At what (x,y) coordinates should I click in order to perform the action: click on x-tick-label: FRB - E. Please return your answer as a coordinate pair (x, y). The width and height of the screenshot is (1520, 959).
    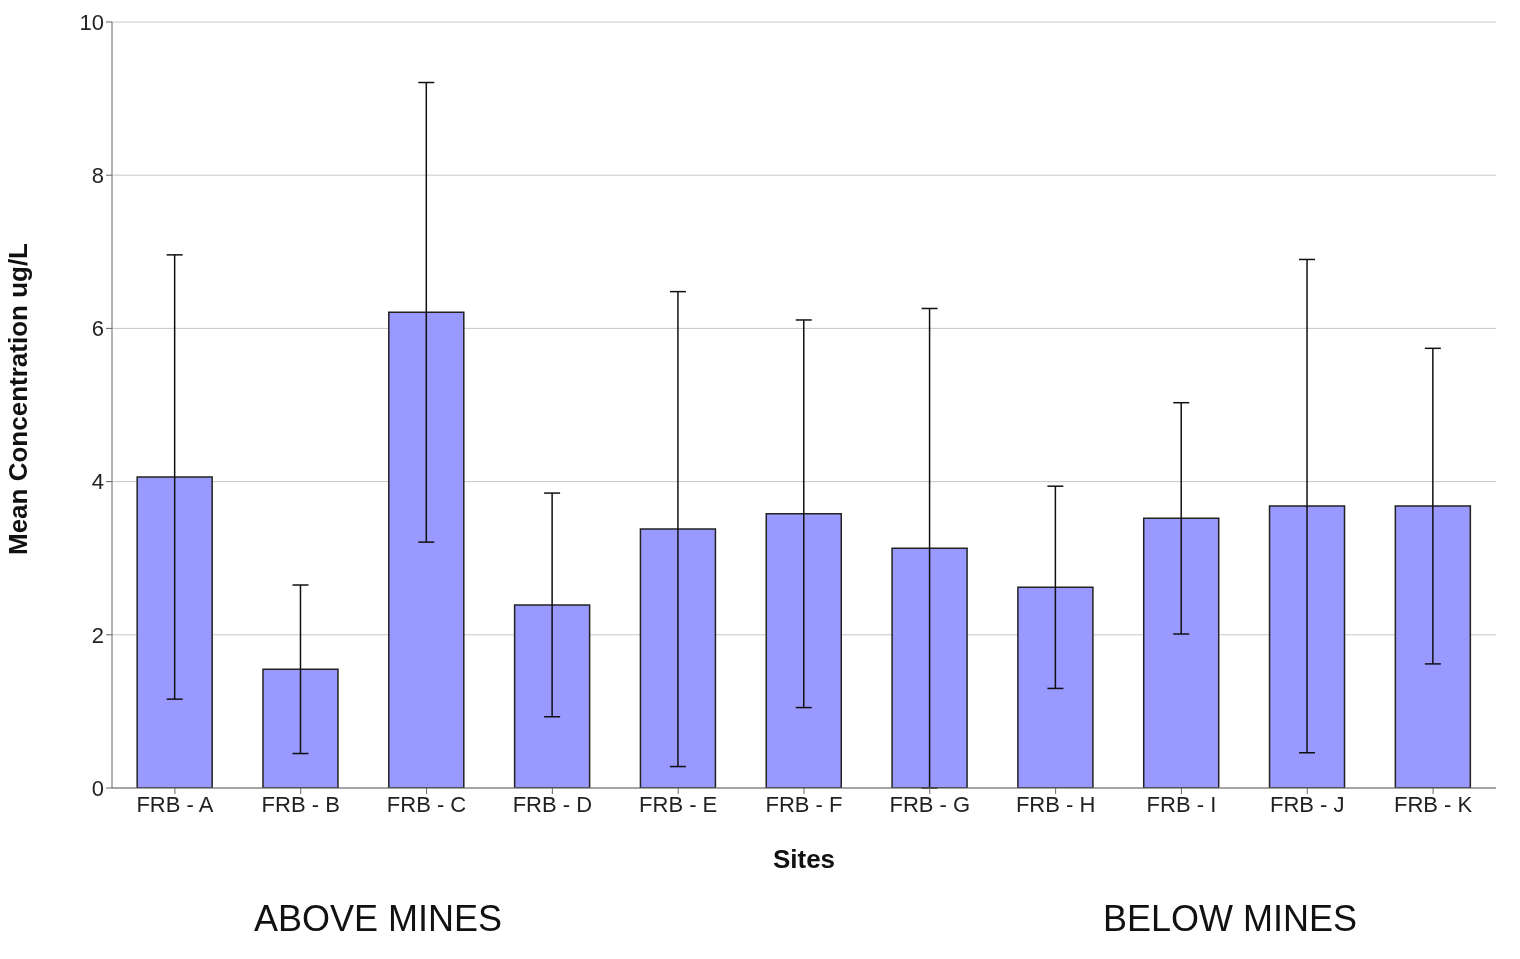
    Looking at the image, I should click on (678, 804).